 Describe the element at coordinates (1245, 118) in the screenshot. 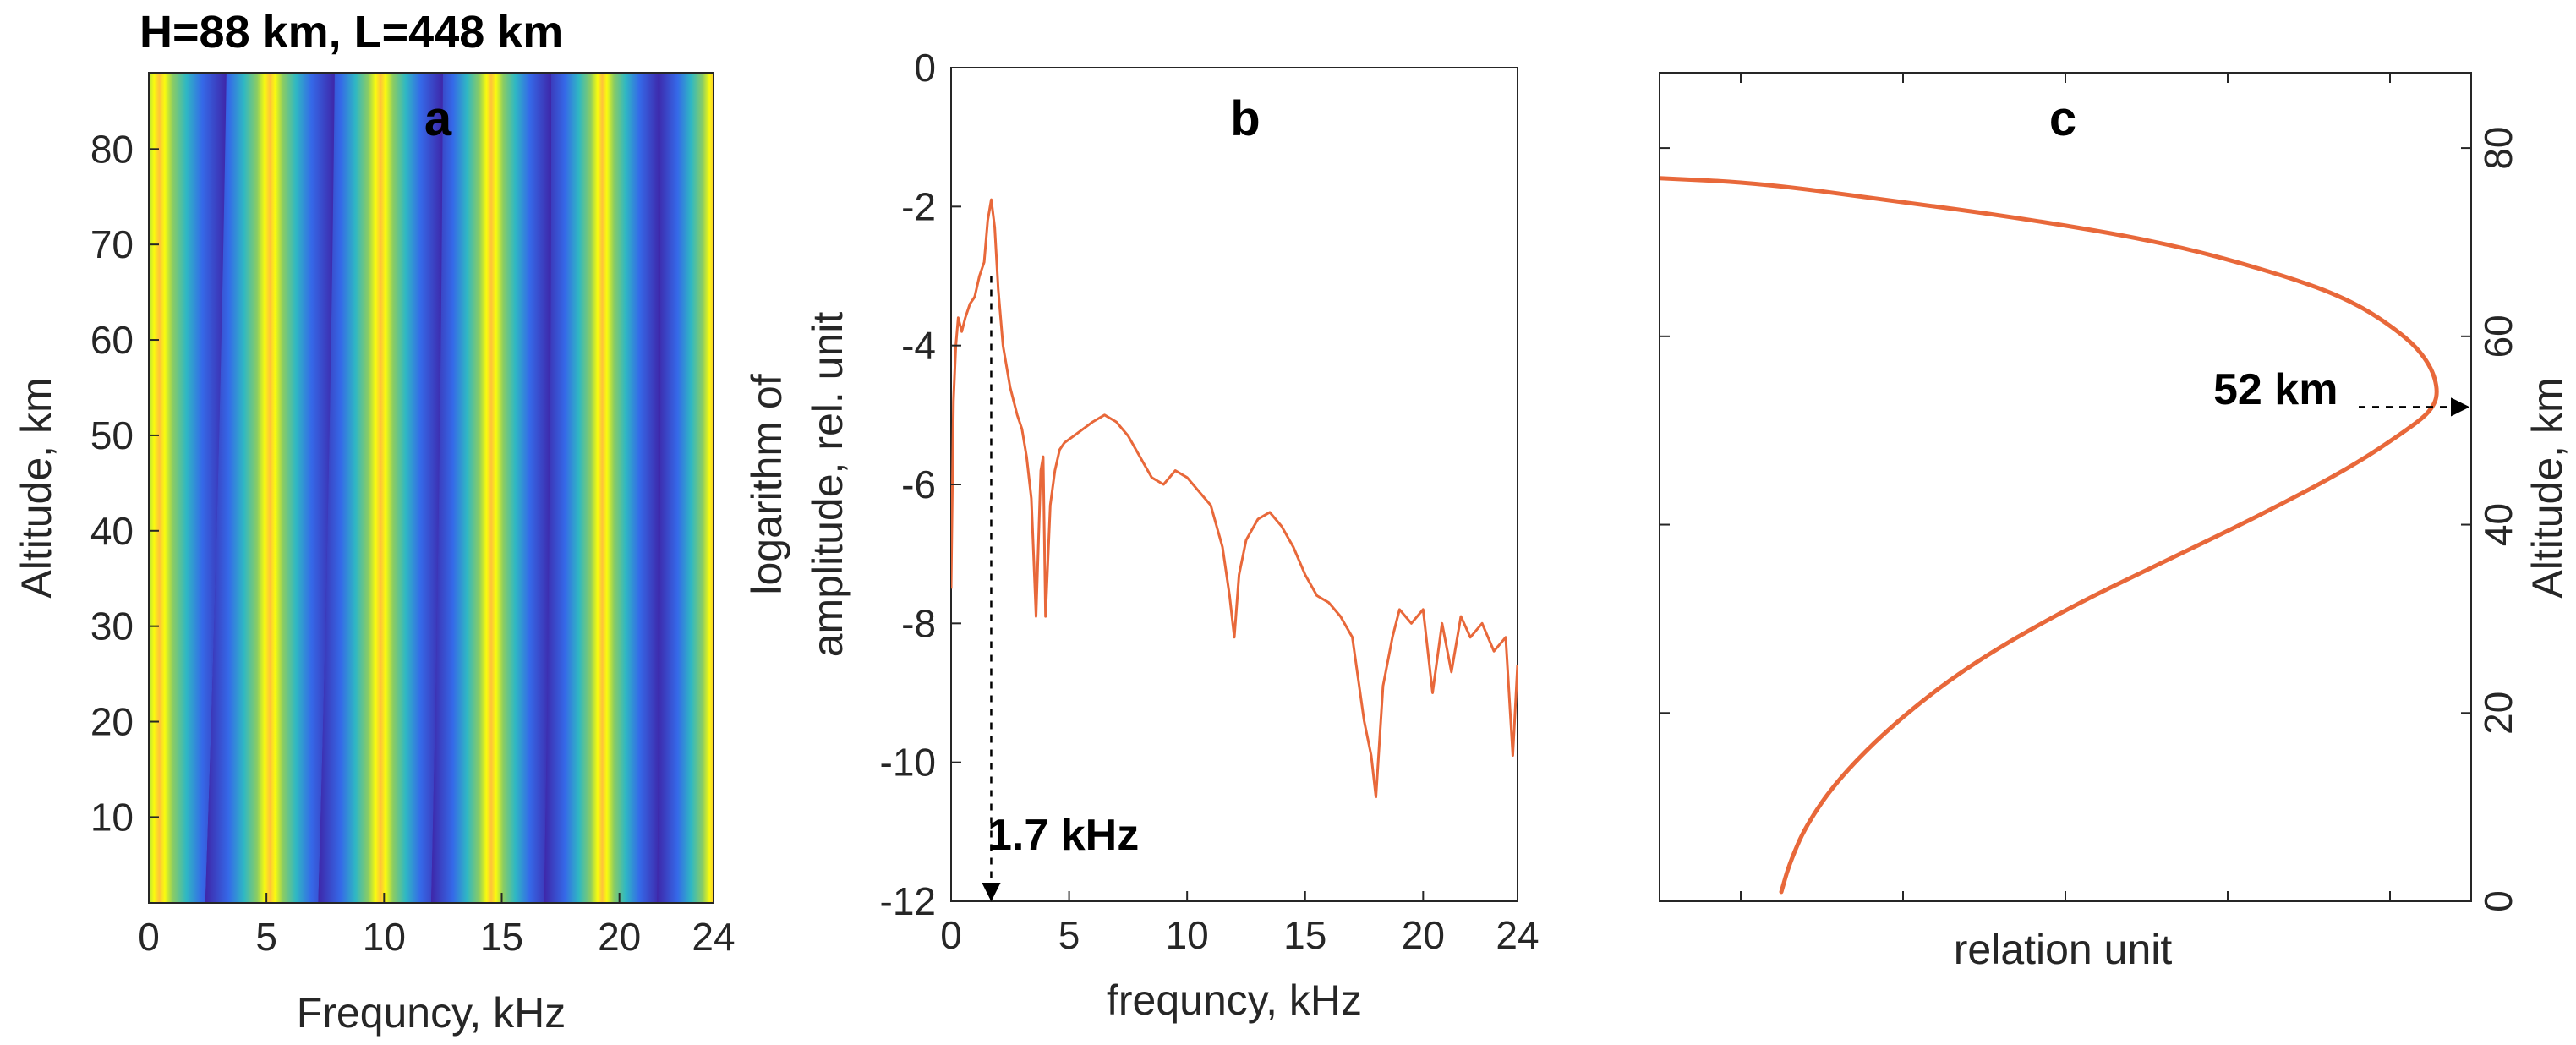

I see `panel-b-label: b` at that location.